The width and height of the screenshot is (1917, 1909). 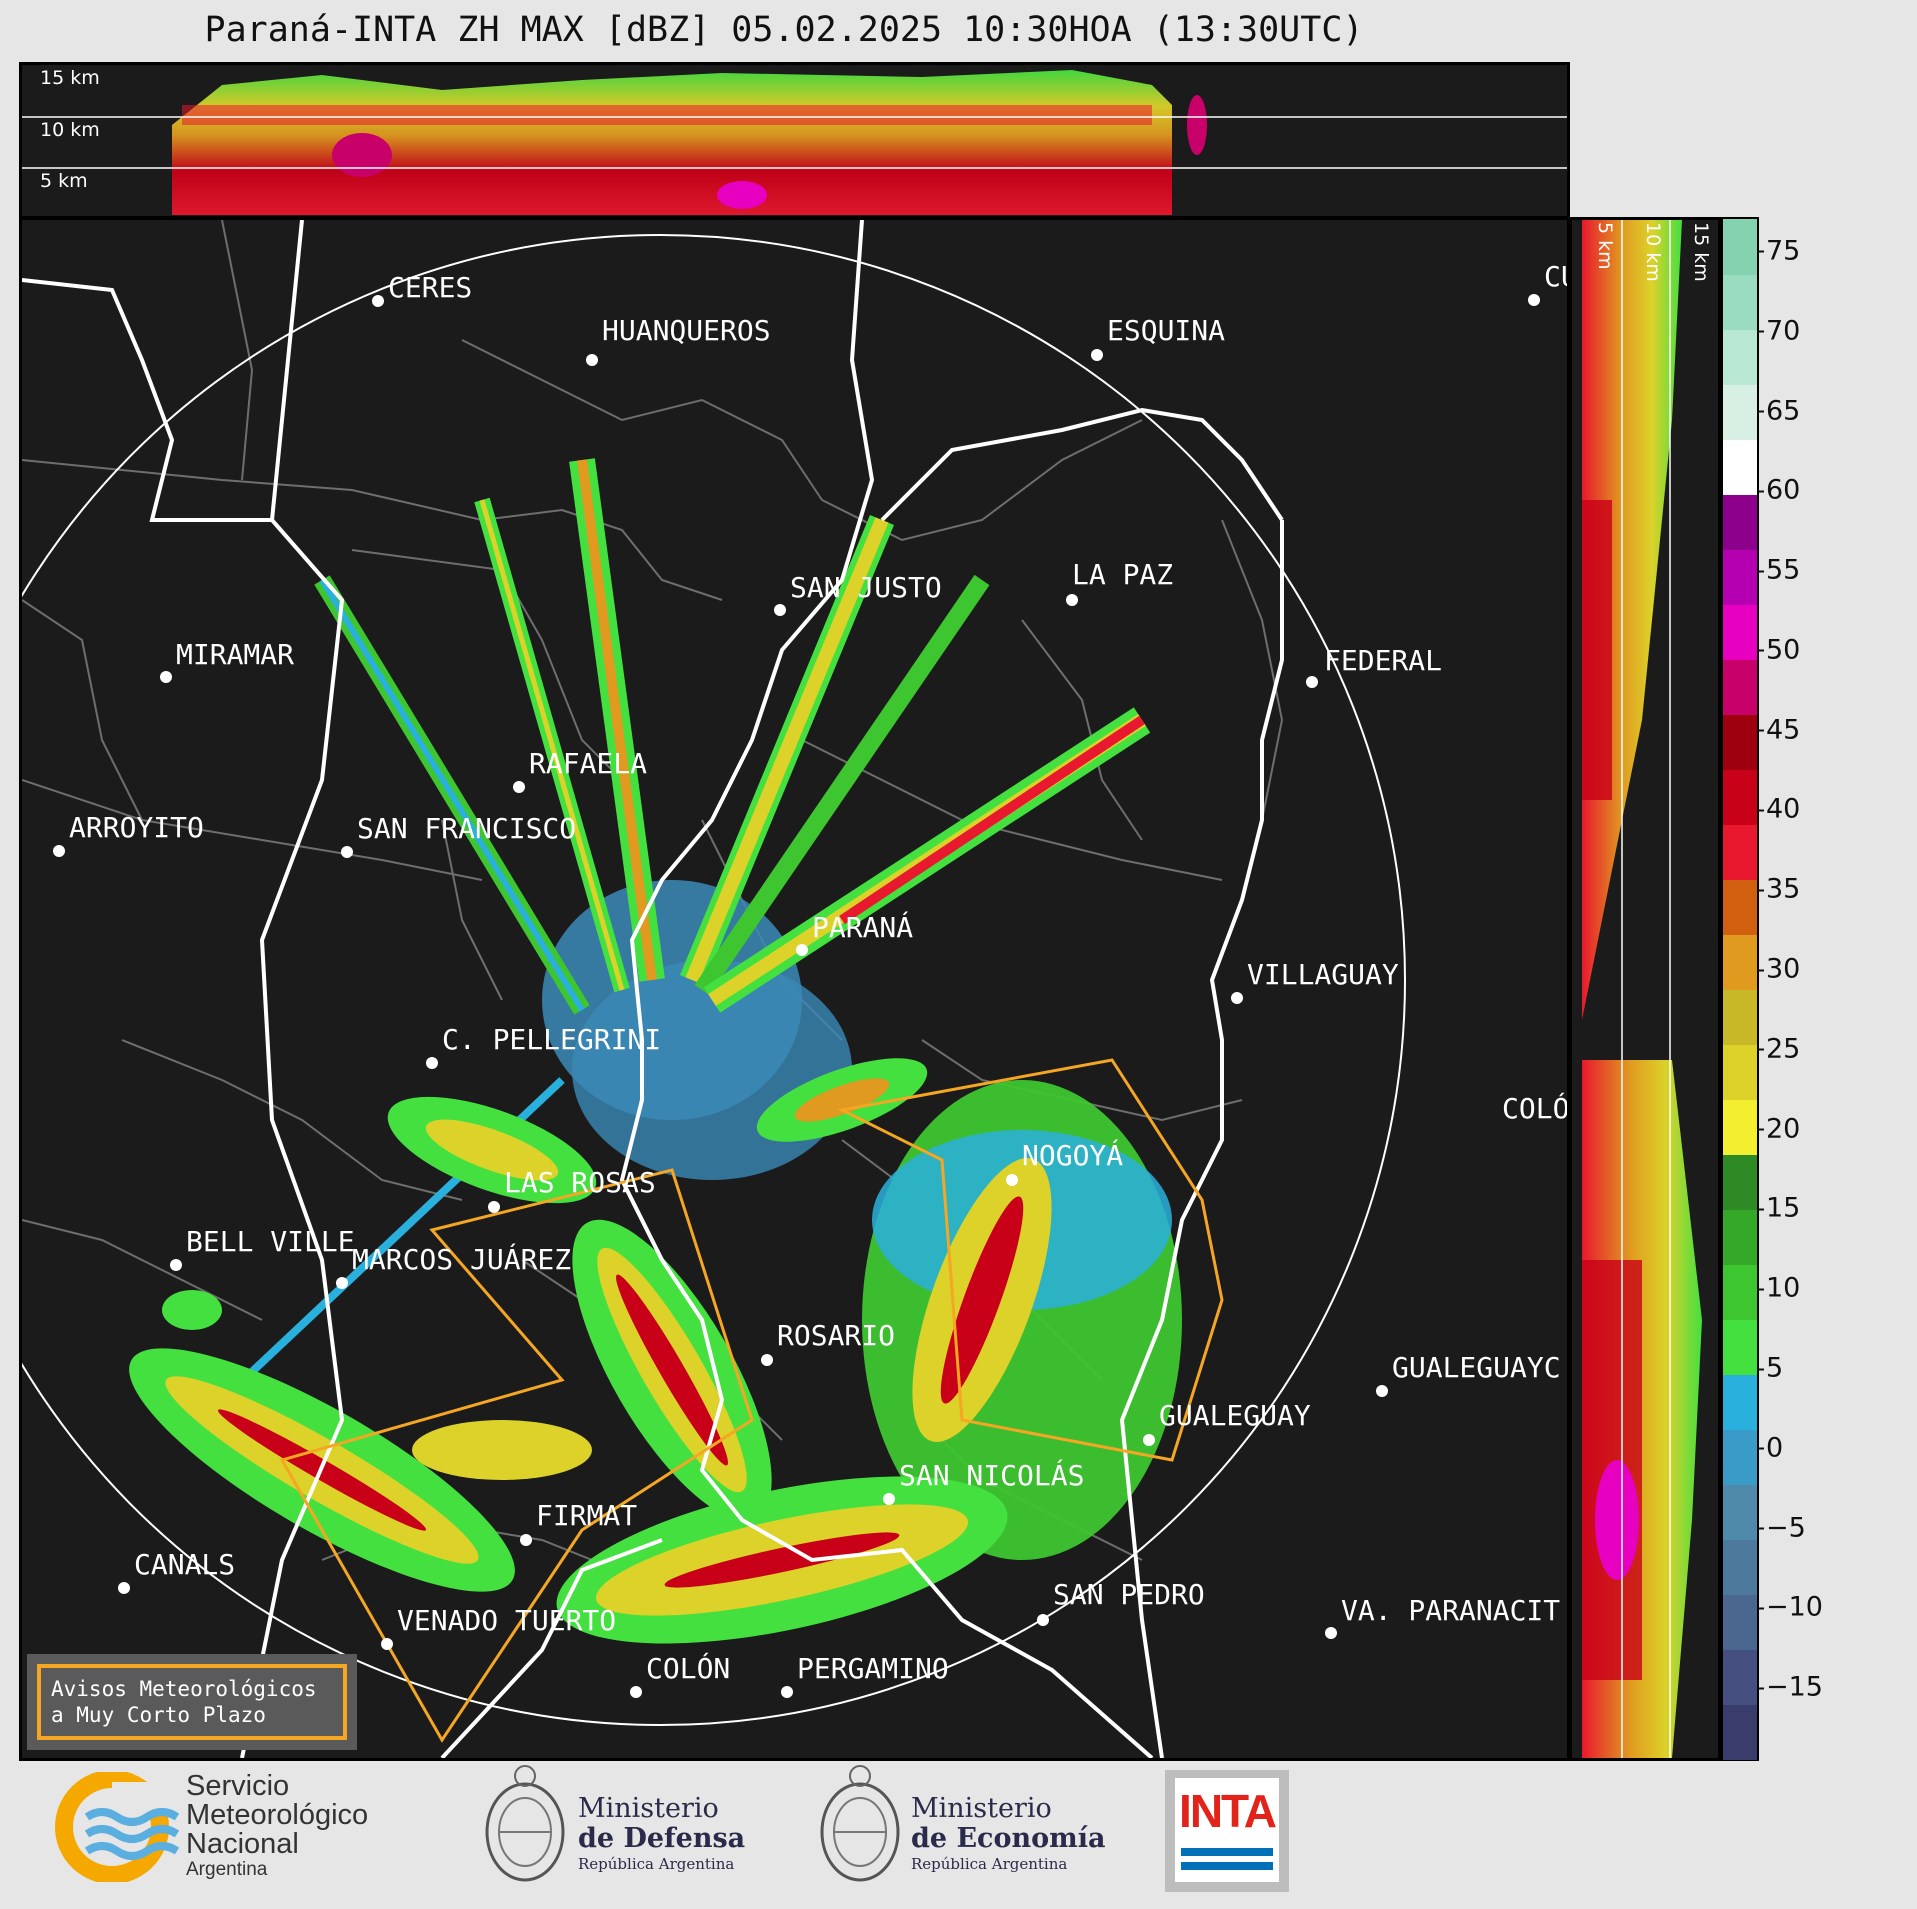 What do you see at coordinates (1476, 1367) in the screenshot?
I see `city-label: GUALEGUAYC` at bounding box center [1476, 1367].